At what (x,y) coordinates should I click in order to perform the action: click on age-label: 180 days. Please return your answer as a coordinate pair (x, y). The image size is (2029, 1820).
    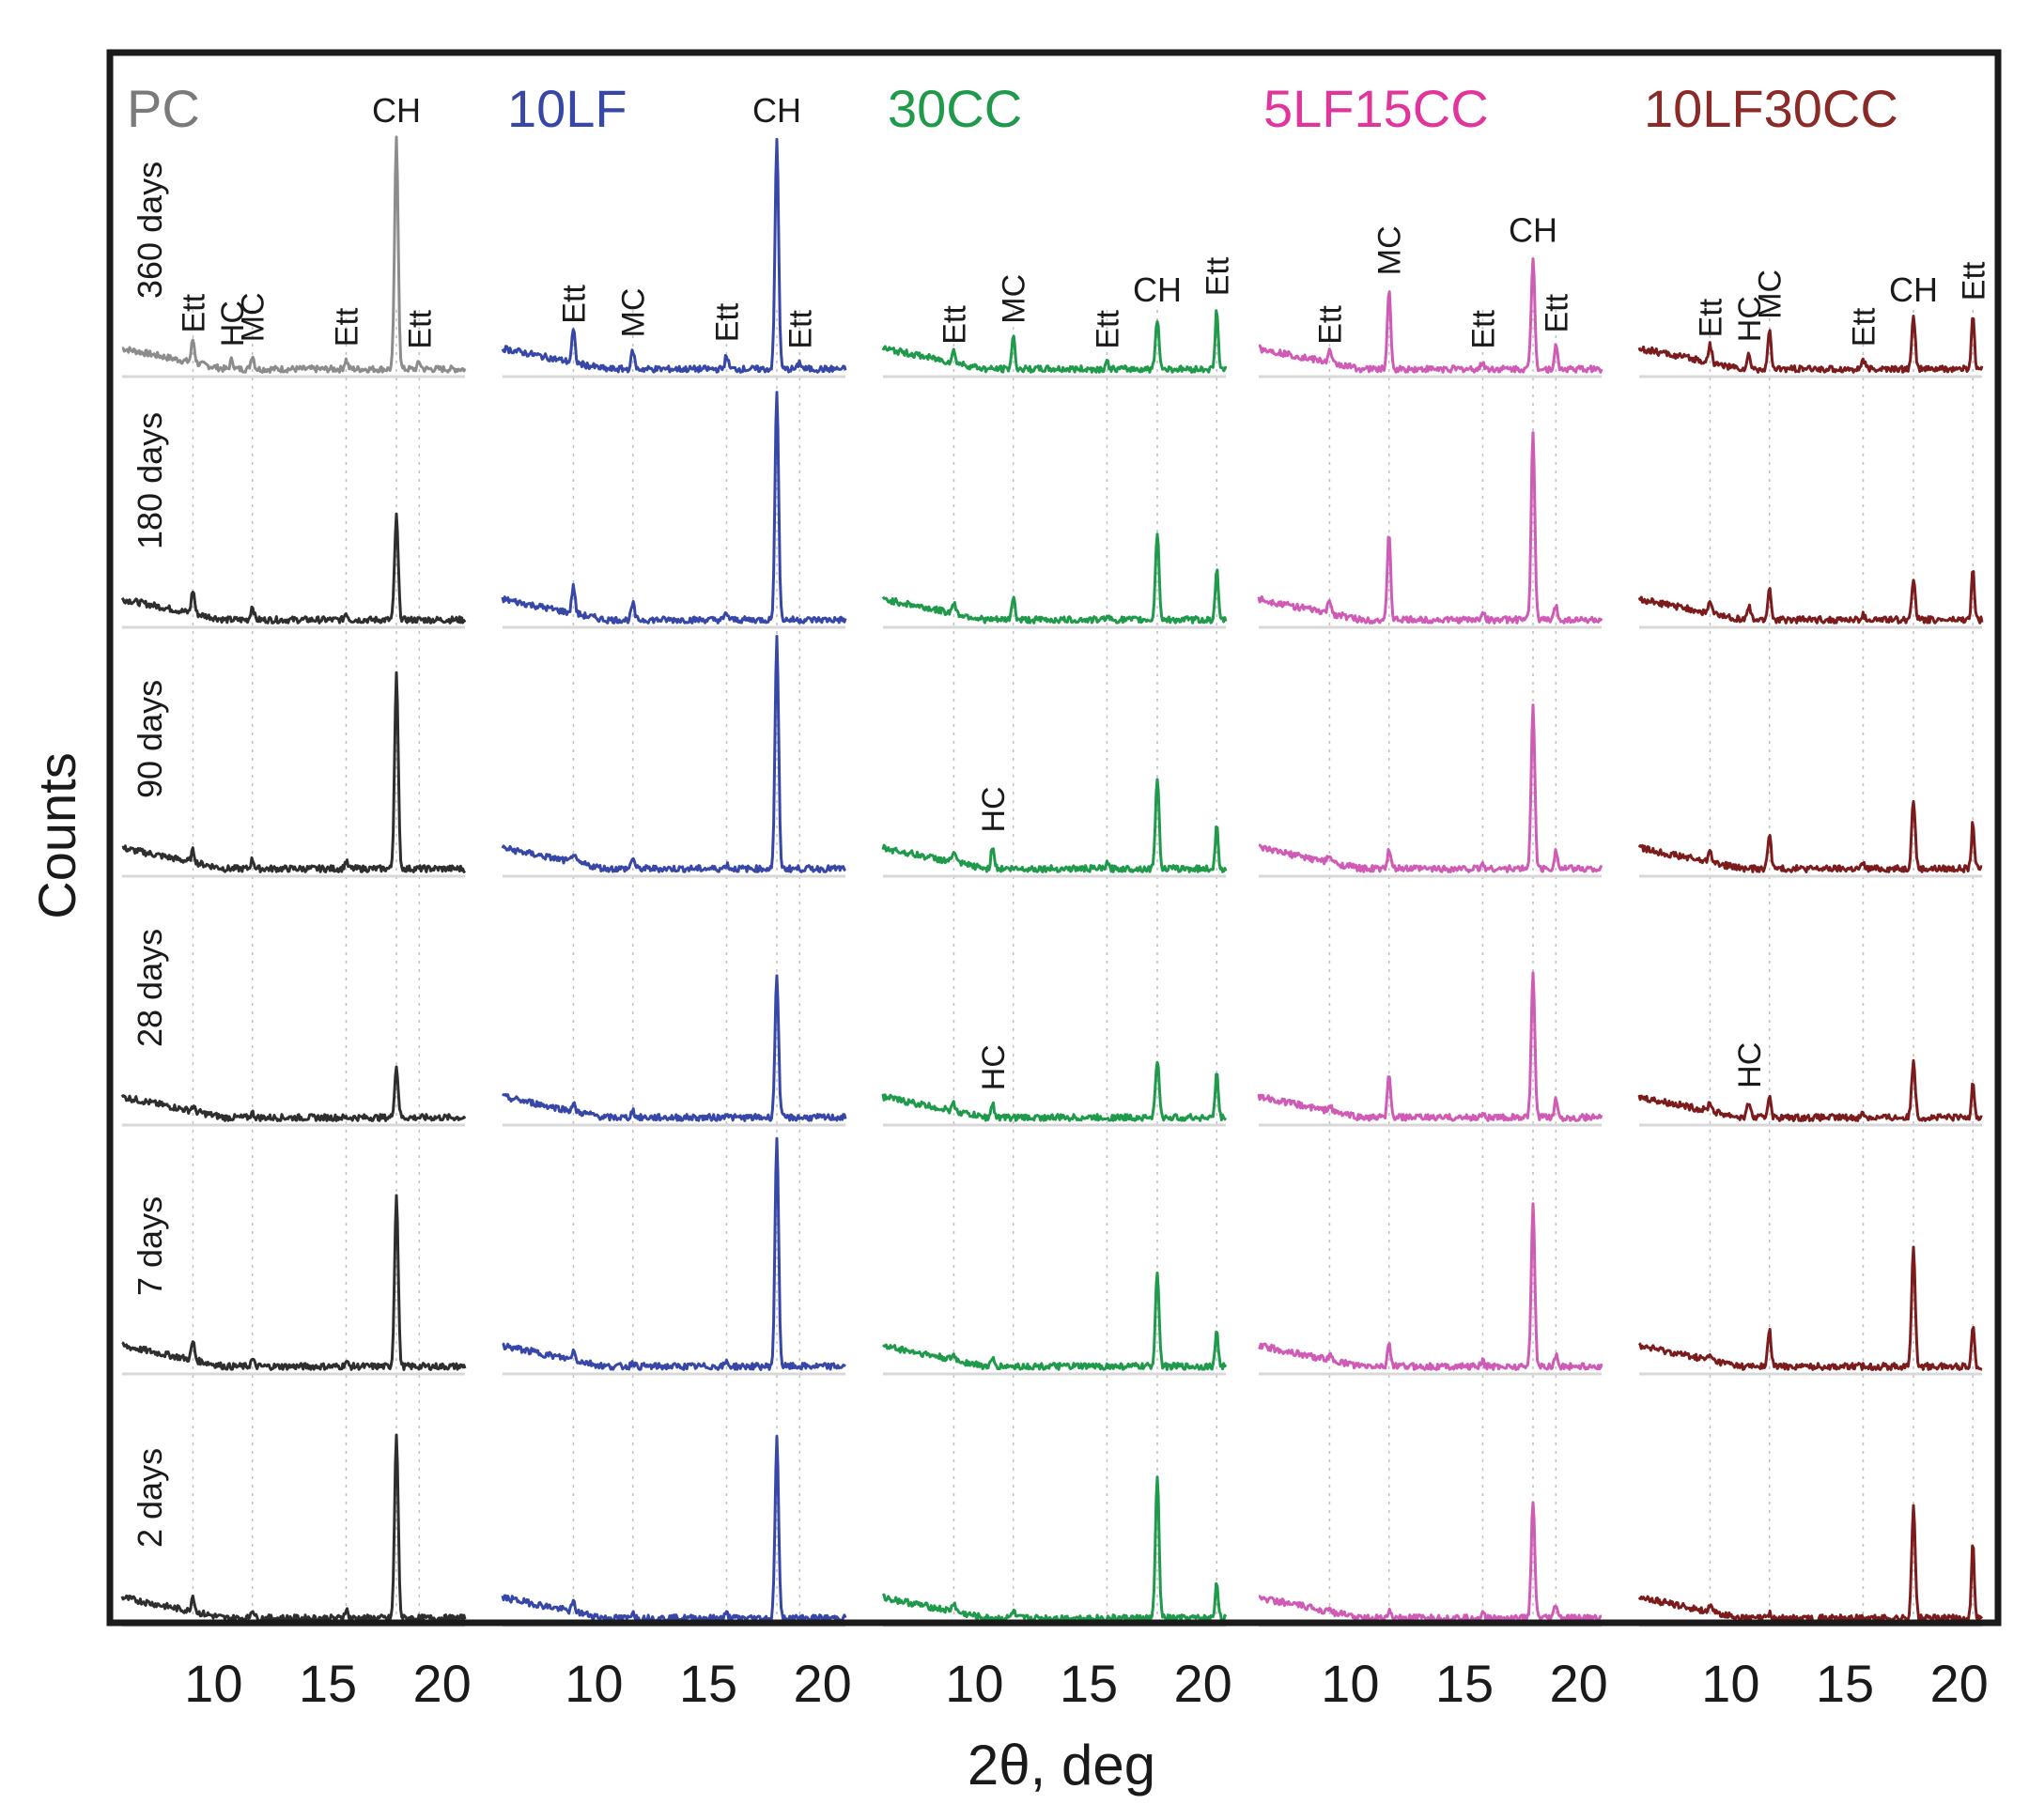
    Looking at the image, I should click on (150, 480).